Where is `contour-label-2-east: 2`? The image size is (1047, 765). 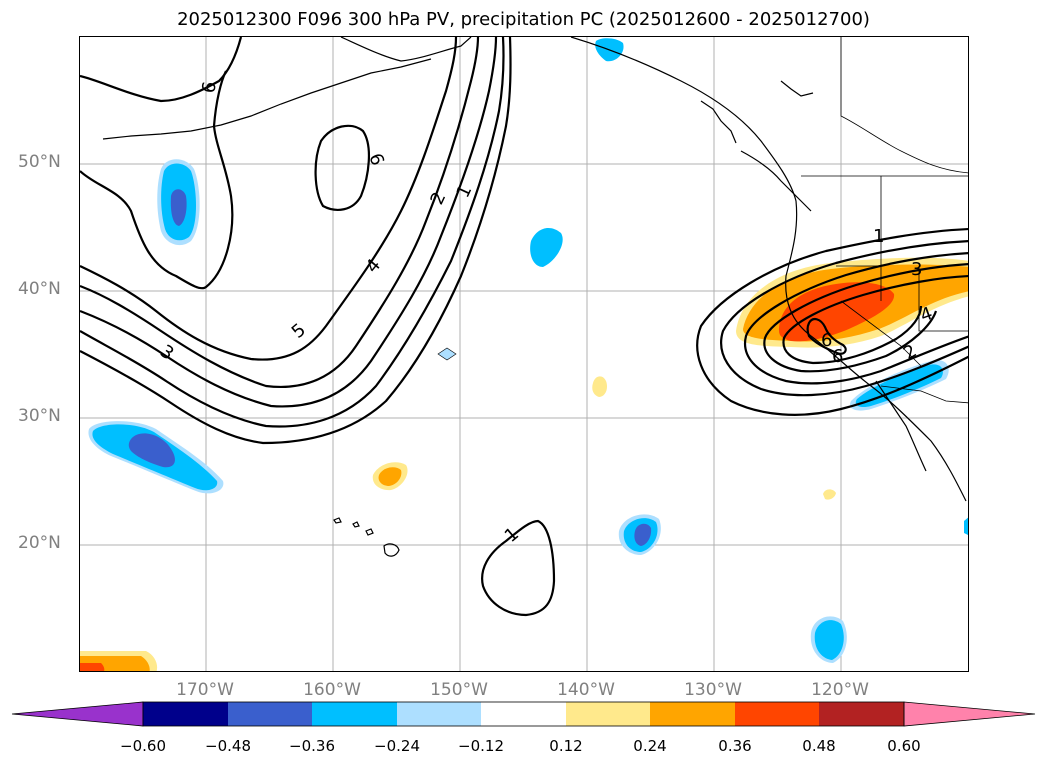 contour-label-2-east: 2 is located at coordinates (910, 352).